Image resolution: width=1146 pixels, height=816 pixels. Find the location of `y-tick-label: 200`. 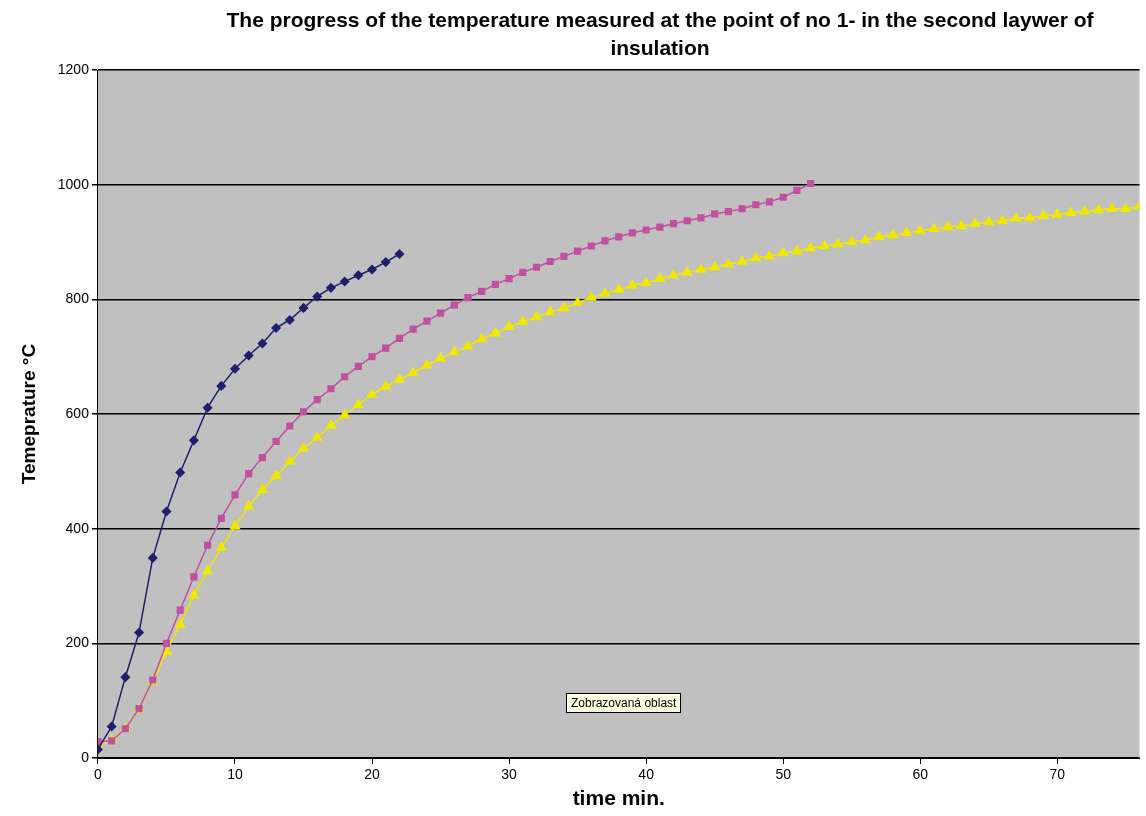

y-tick-label: 200 is located at coordinates (77, 642).